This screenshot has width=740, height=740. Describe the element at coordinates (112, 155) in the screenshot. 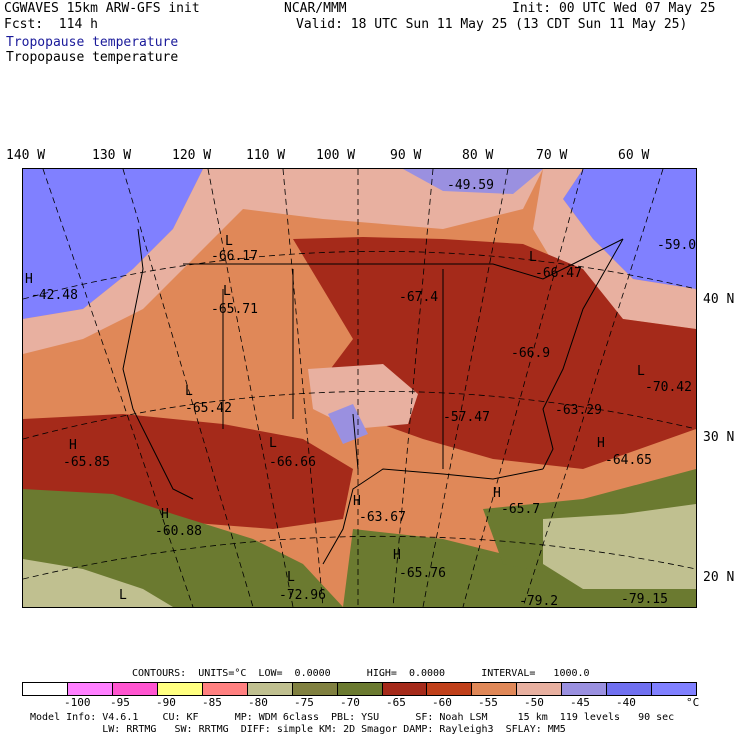

I see `lon-label: 130 W` at that location.